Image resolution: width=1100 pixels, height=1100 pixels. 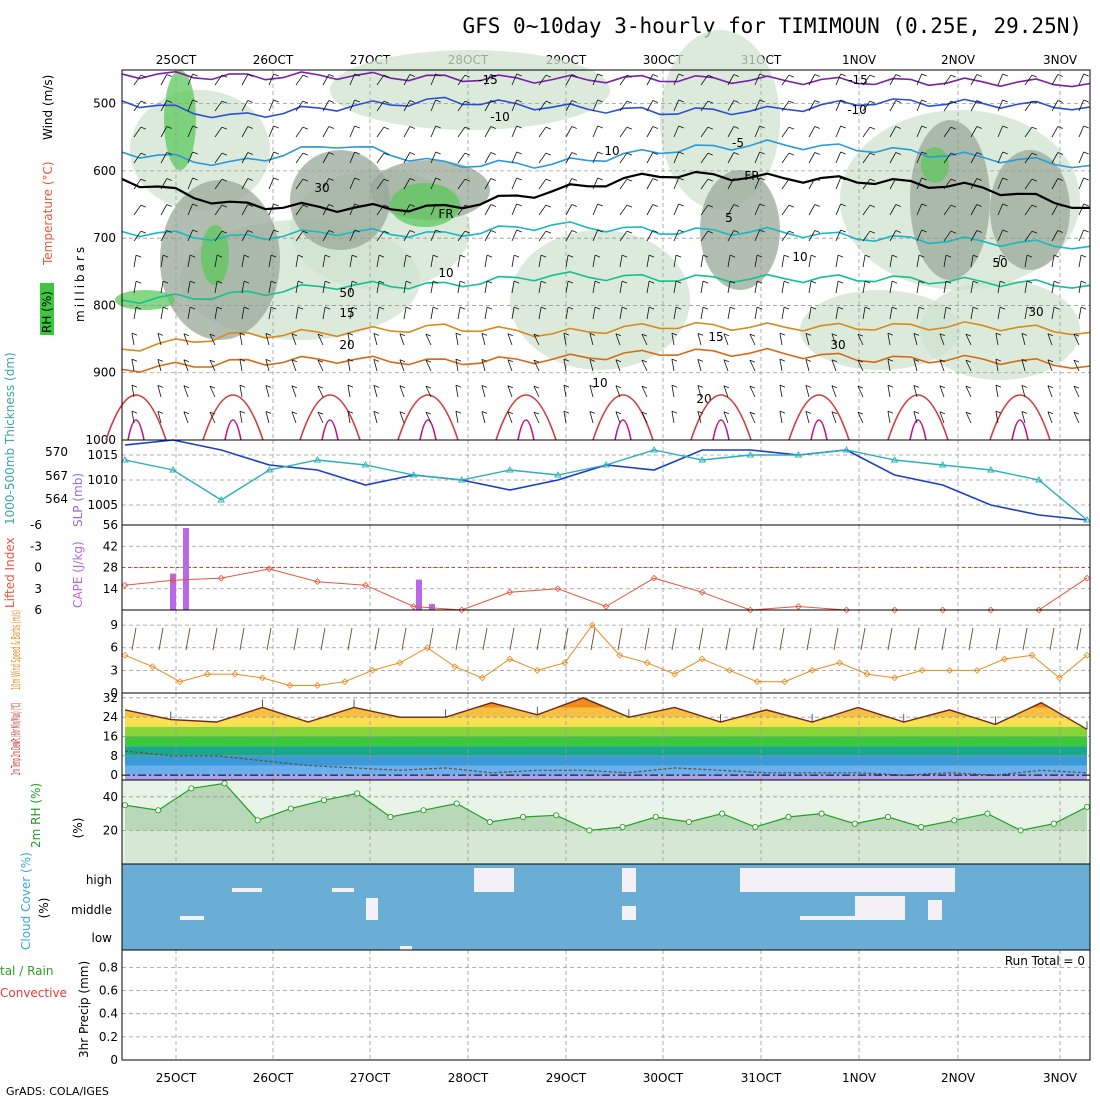 I want to click on rh-tick: 40, so click(x=110, y=797).